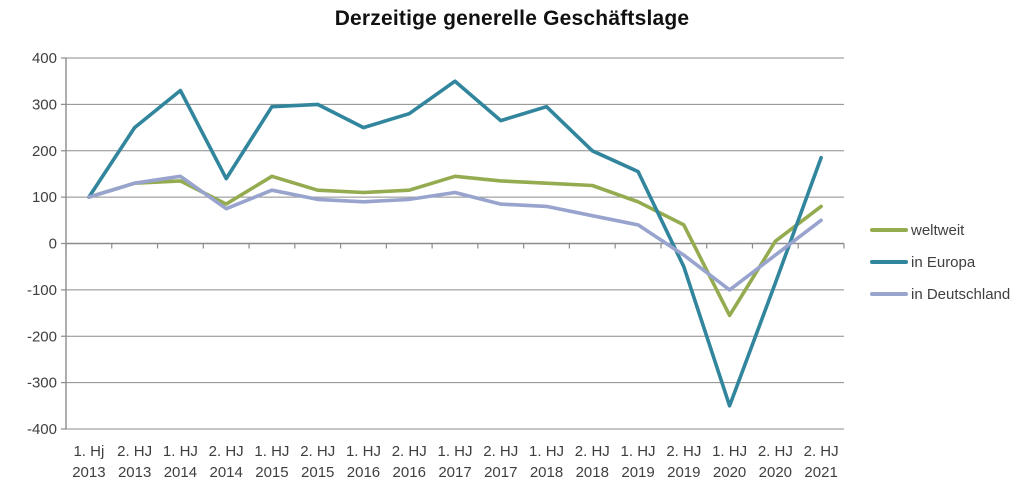 The image size is (1024, 499). I want to click on legend-item-in-europa: in Europa, so click(940, 262).